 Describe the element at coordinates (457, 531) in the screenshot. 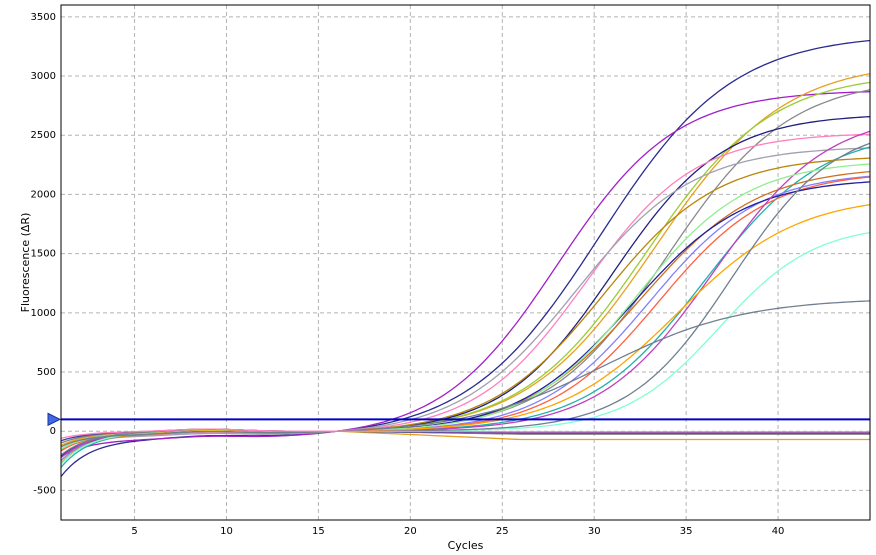

I see `x-tick-labels: 5 10 15 20 25 30 35 40` at that location.